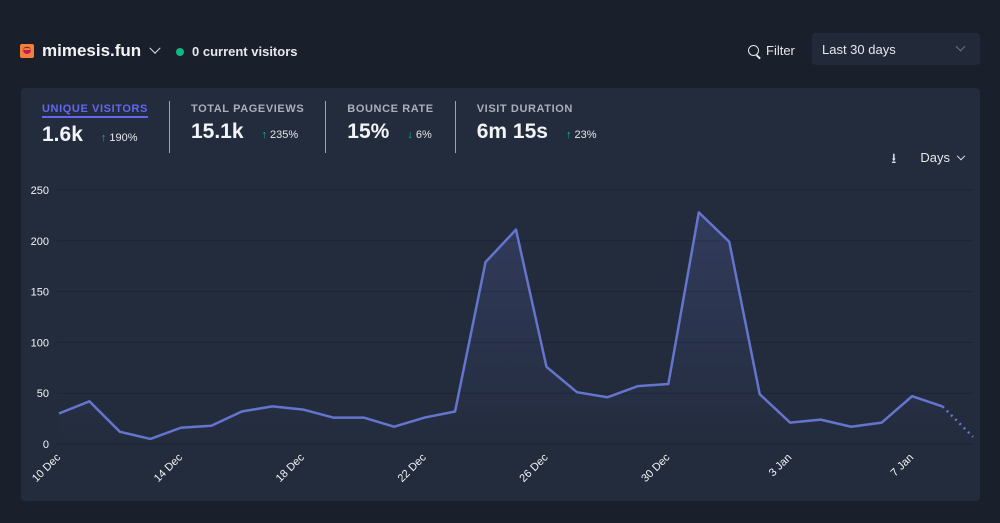 The width and height of the screenshot is (1000, 523). What do you see at coordinates (780, 50) in the screenshot?
I see `filter-label: Filter` at bounding box center [780, 50].